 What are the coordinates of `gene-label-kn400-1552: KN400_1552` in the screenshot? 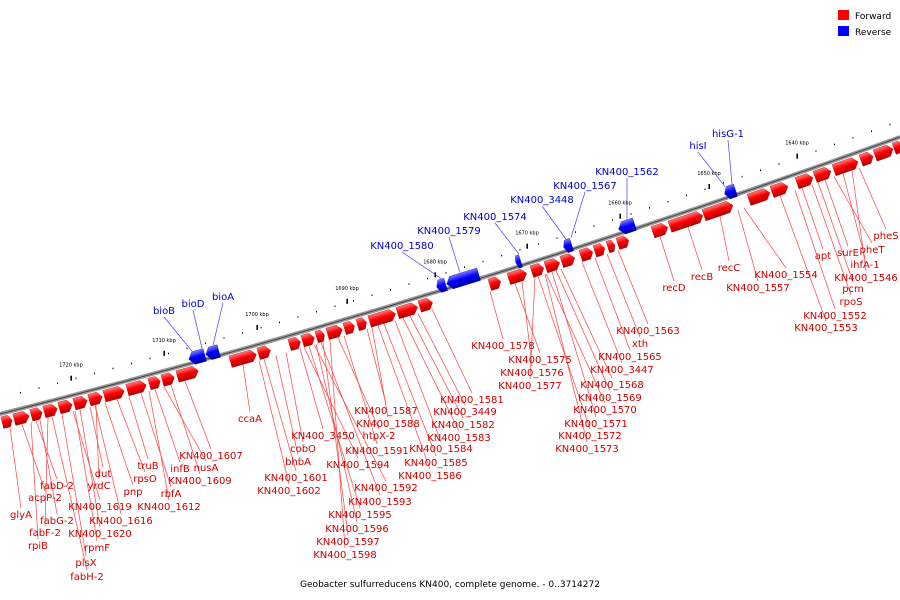 It's located at (835, 316).